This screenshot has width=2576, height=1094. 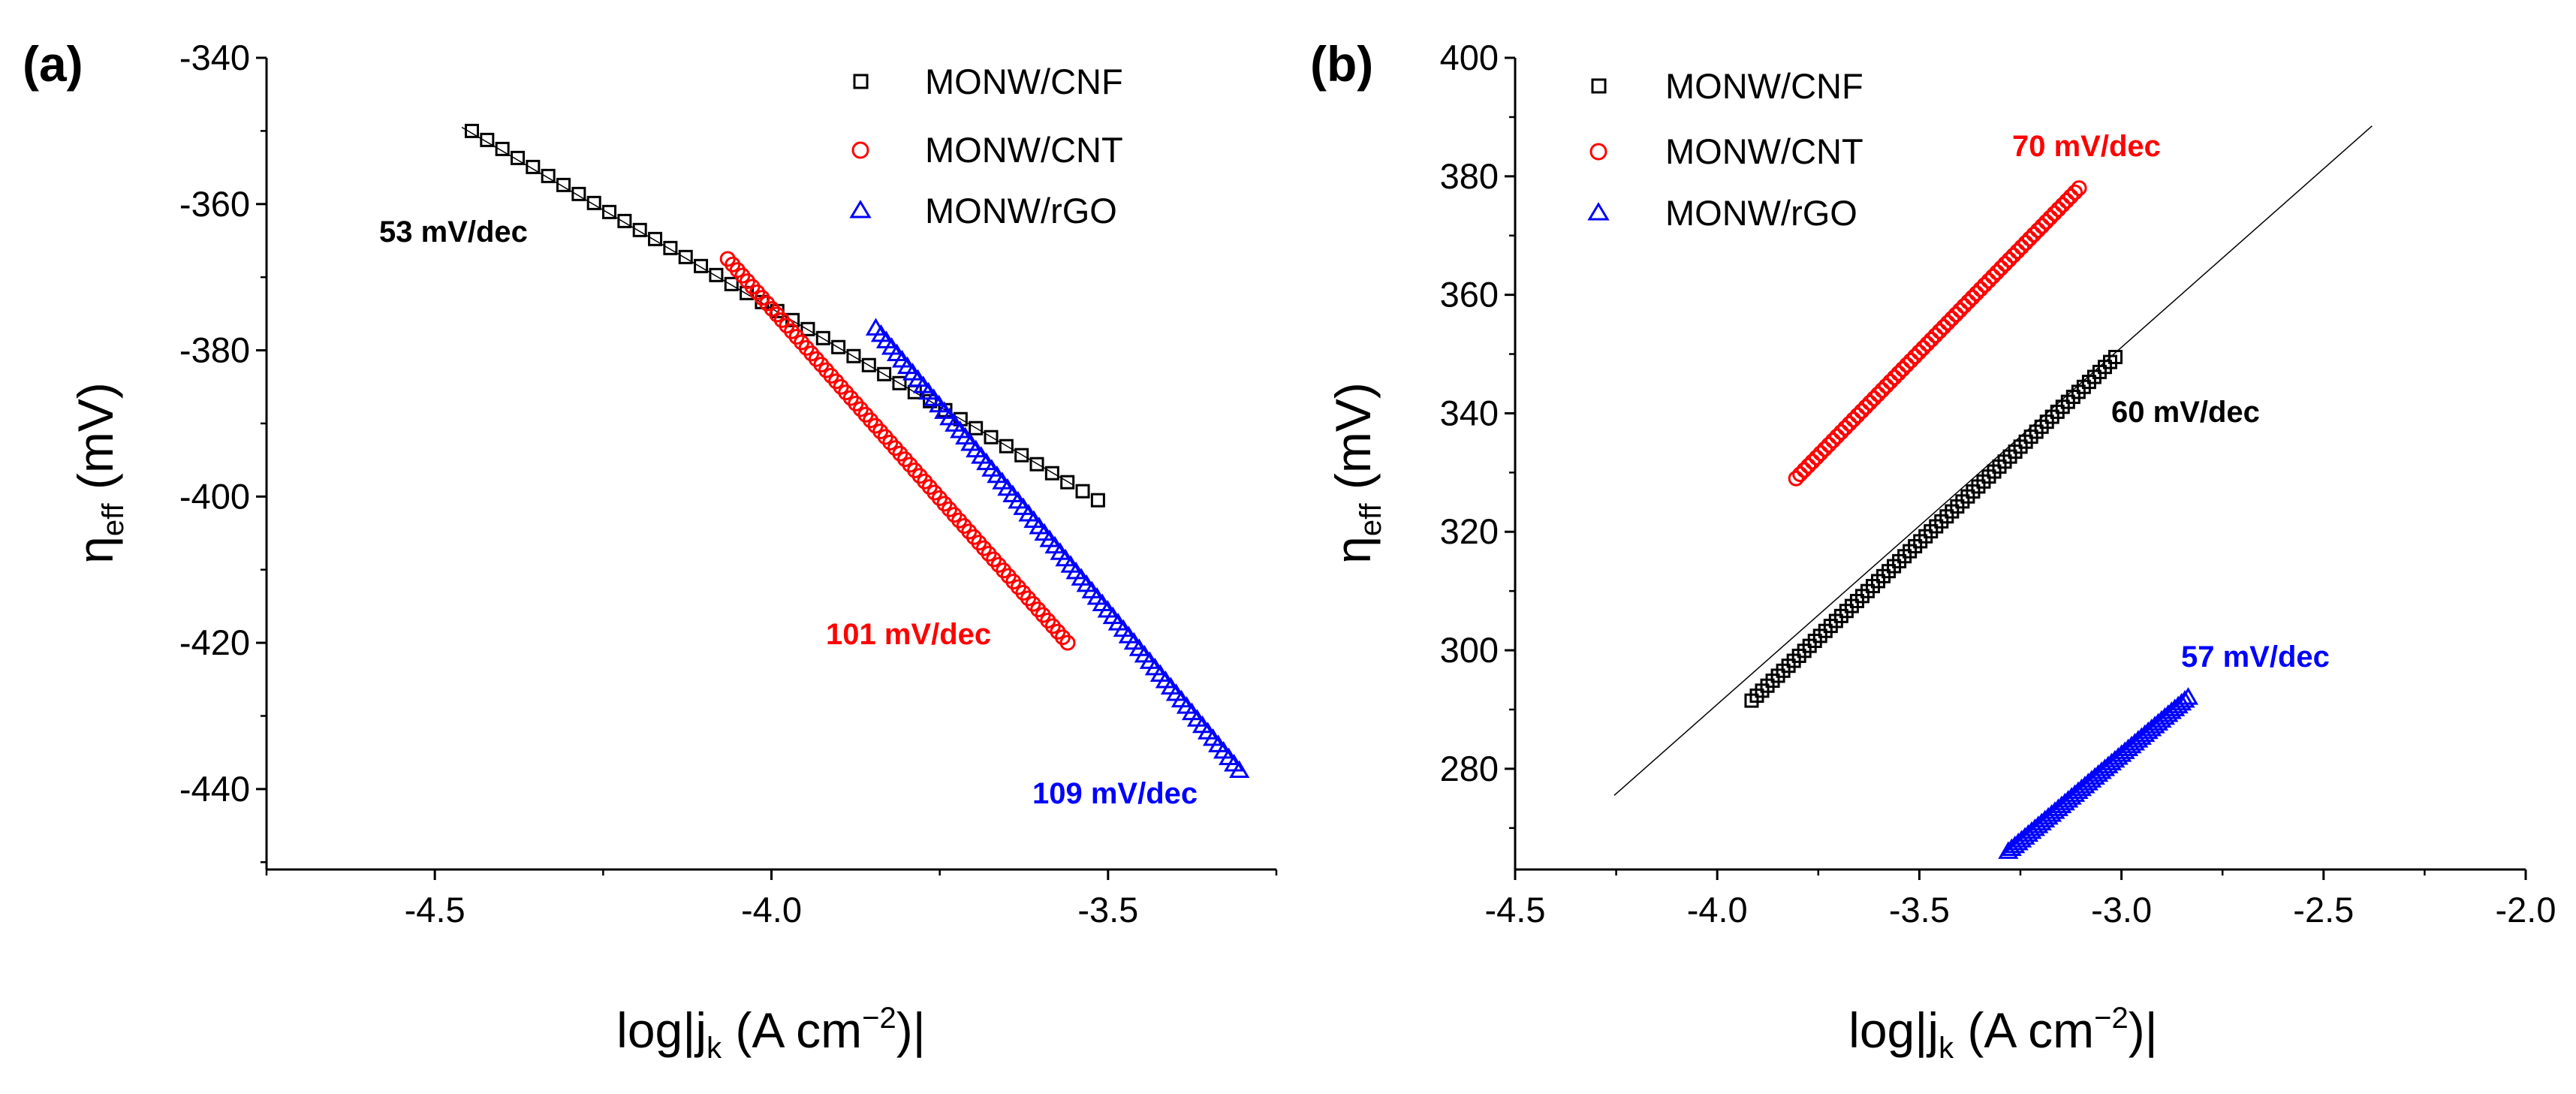 What do you see at coordinates (661, 1030) in the screenshot?
I see `panel-a-x-label-main: log|j` at bounding box center [661, 1030].